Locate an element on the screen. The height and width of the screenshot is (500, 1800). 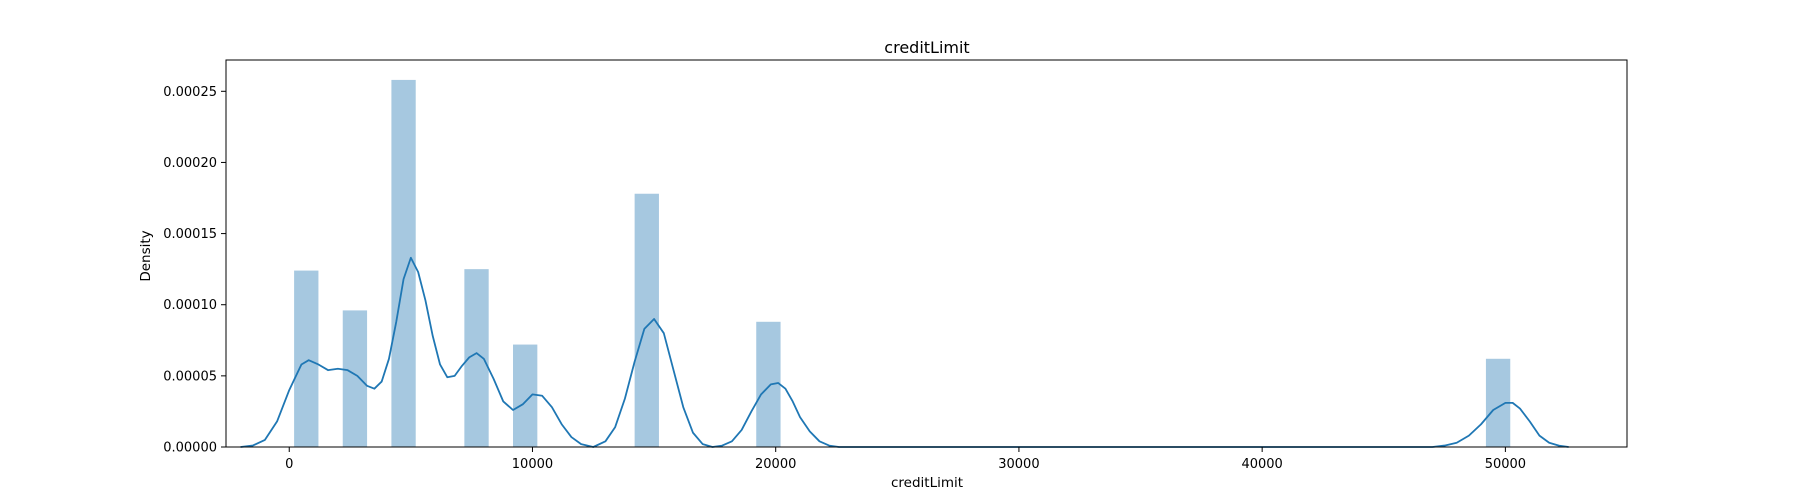
x-axis-label: creditLimit is located at coordinates (927, 483).